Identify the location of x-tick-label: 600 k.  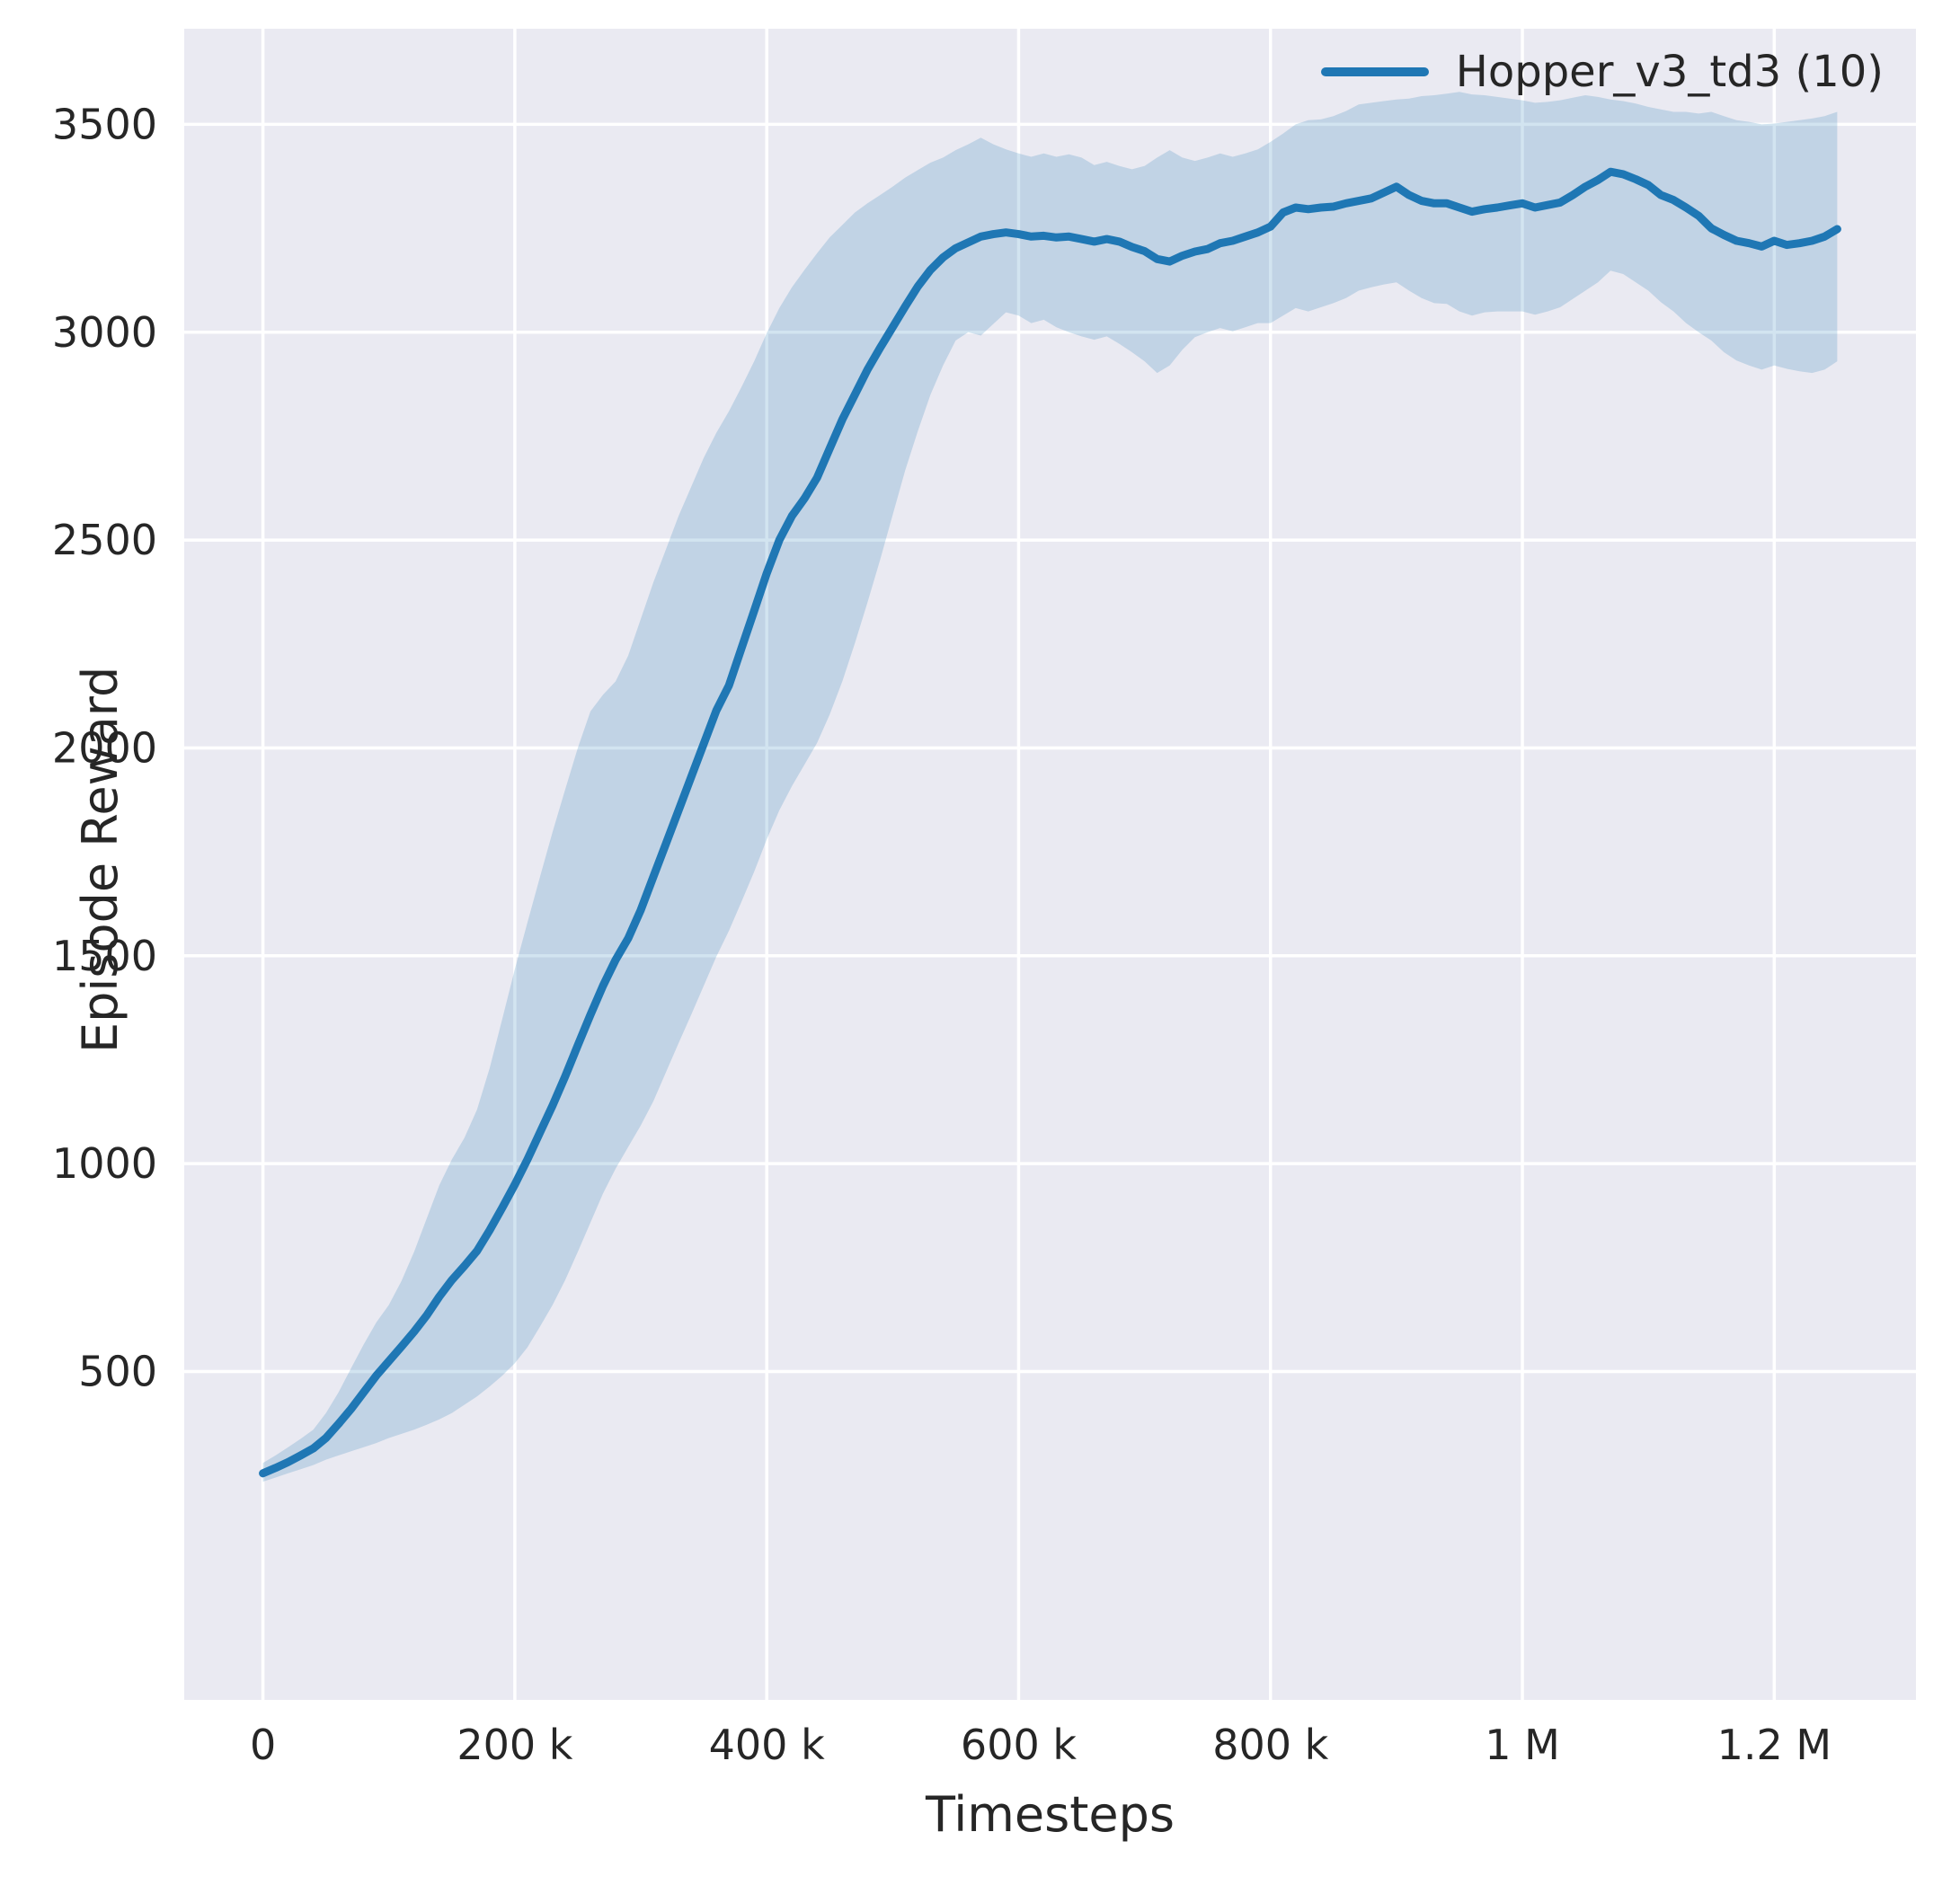
(1019, 1745).